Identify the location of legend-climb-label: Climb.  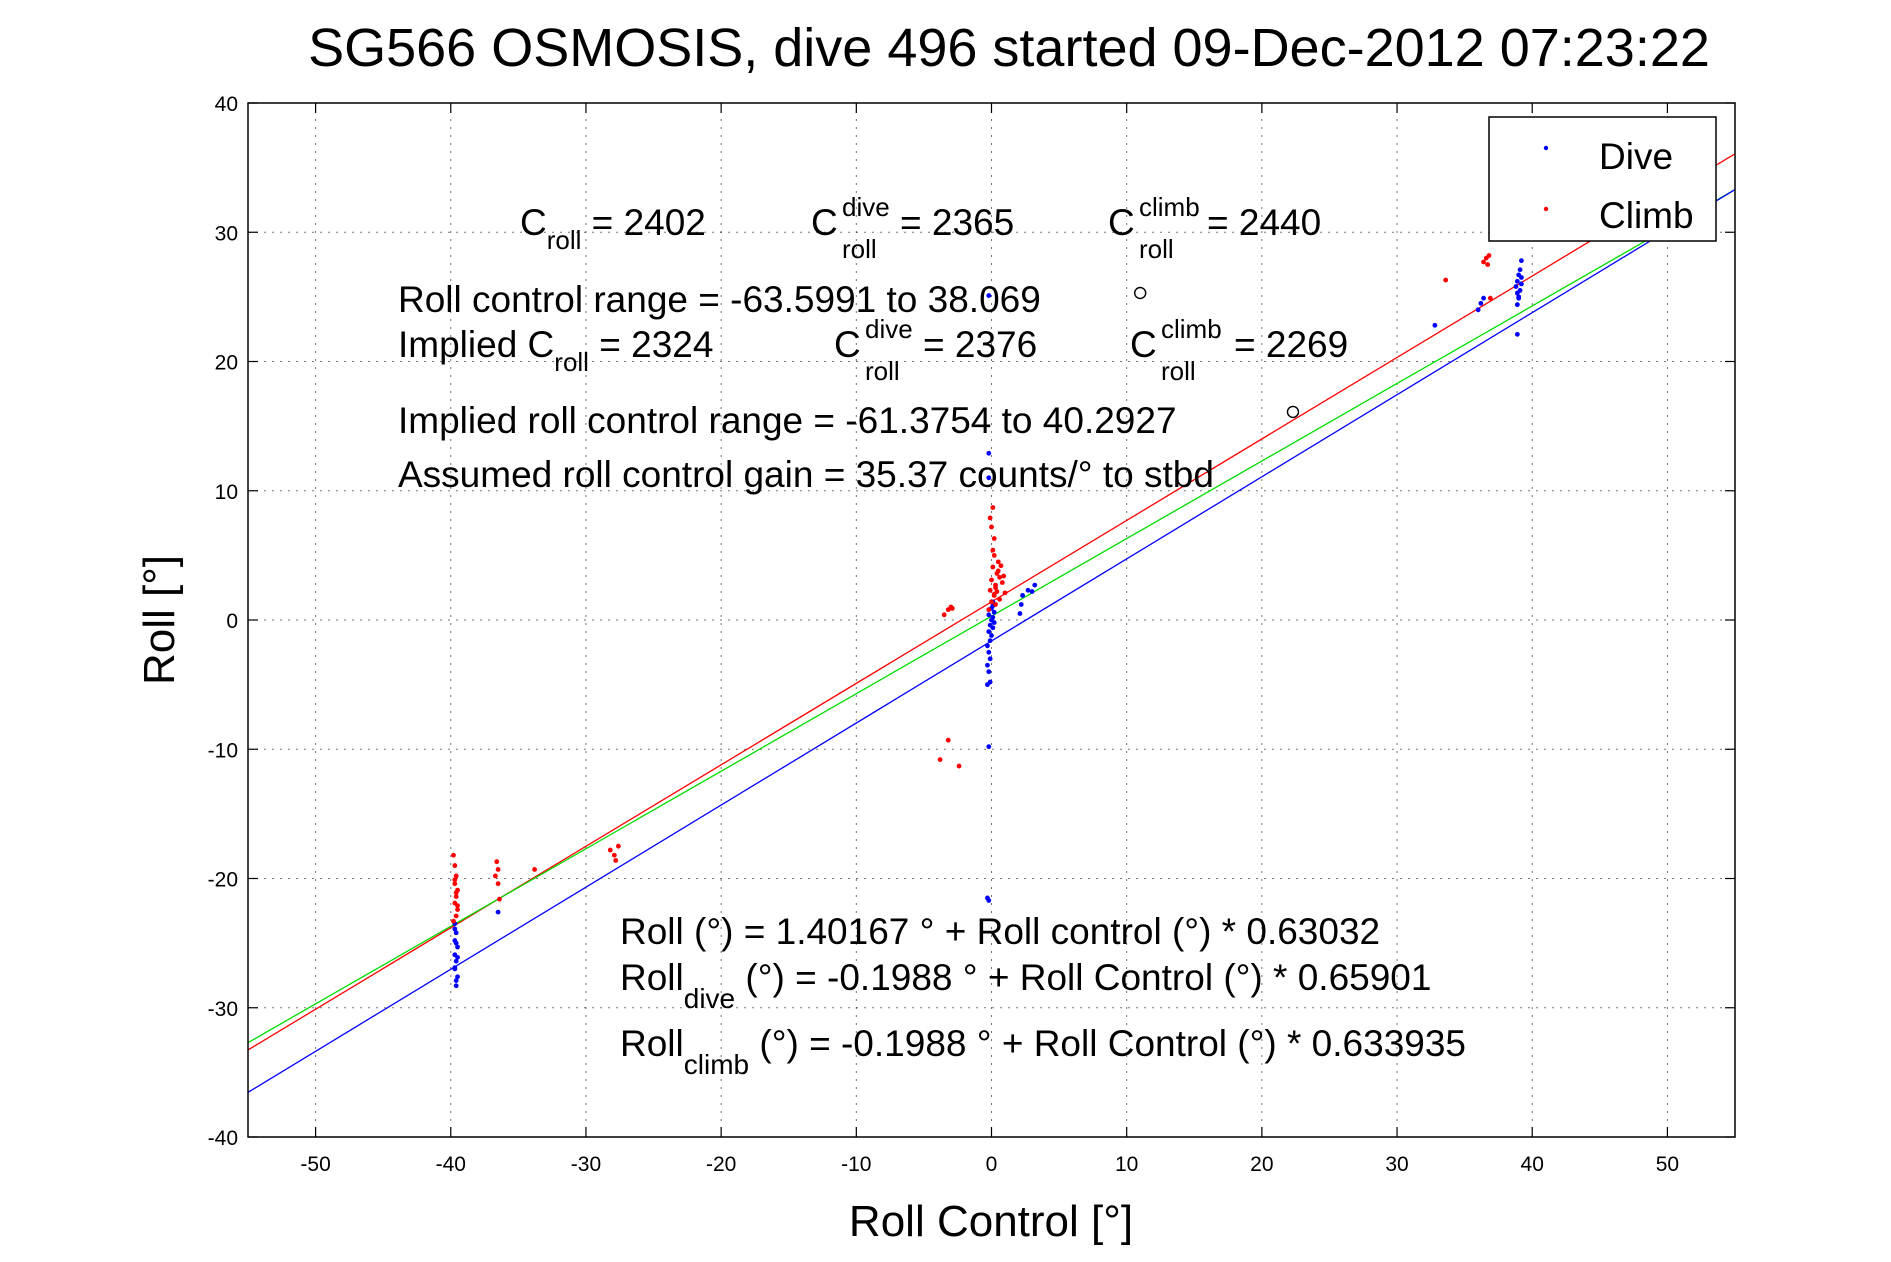
(1646, 215).